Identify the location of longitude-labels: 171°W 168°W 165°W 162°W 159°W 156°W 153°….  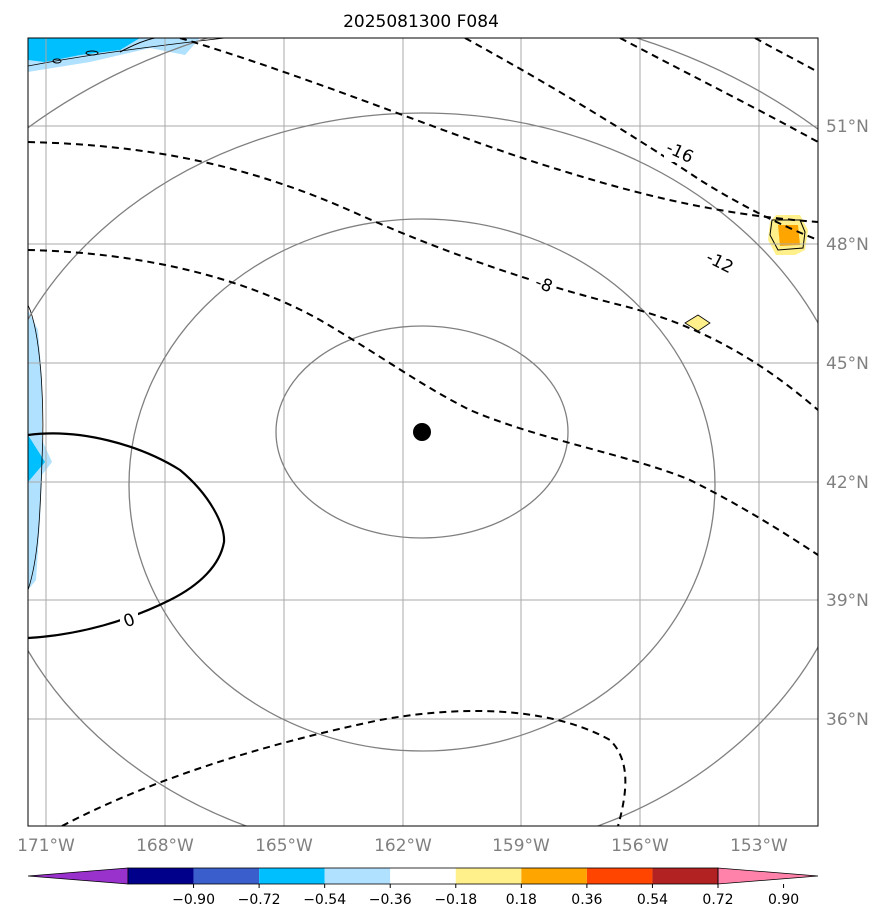
(402, 846).